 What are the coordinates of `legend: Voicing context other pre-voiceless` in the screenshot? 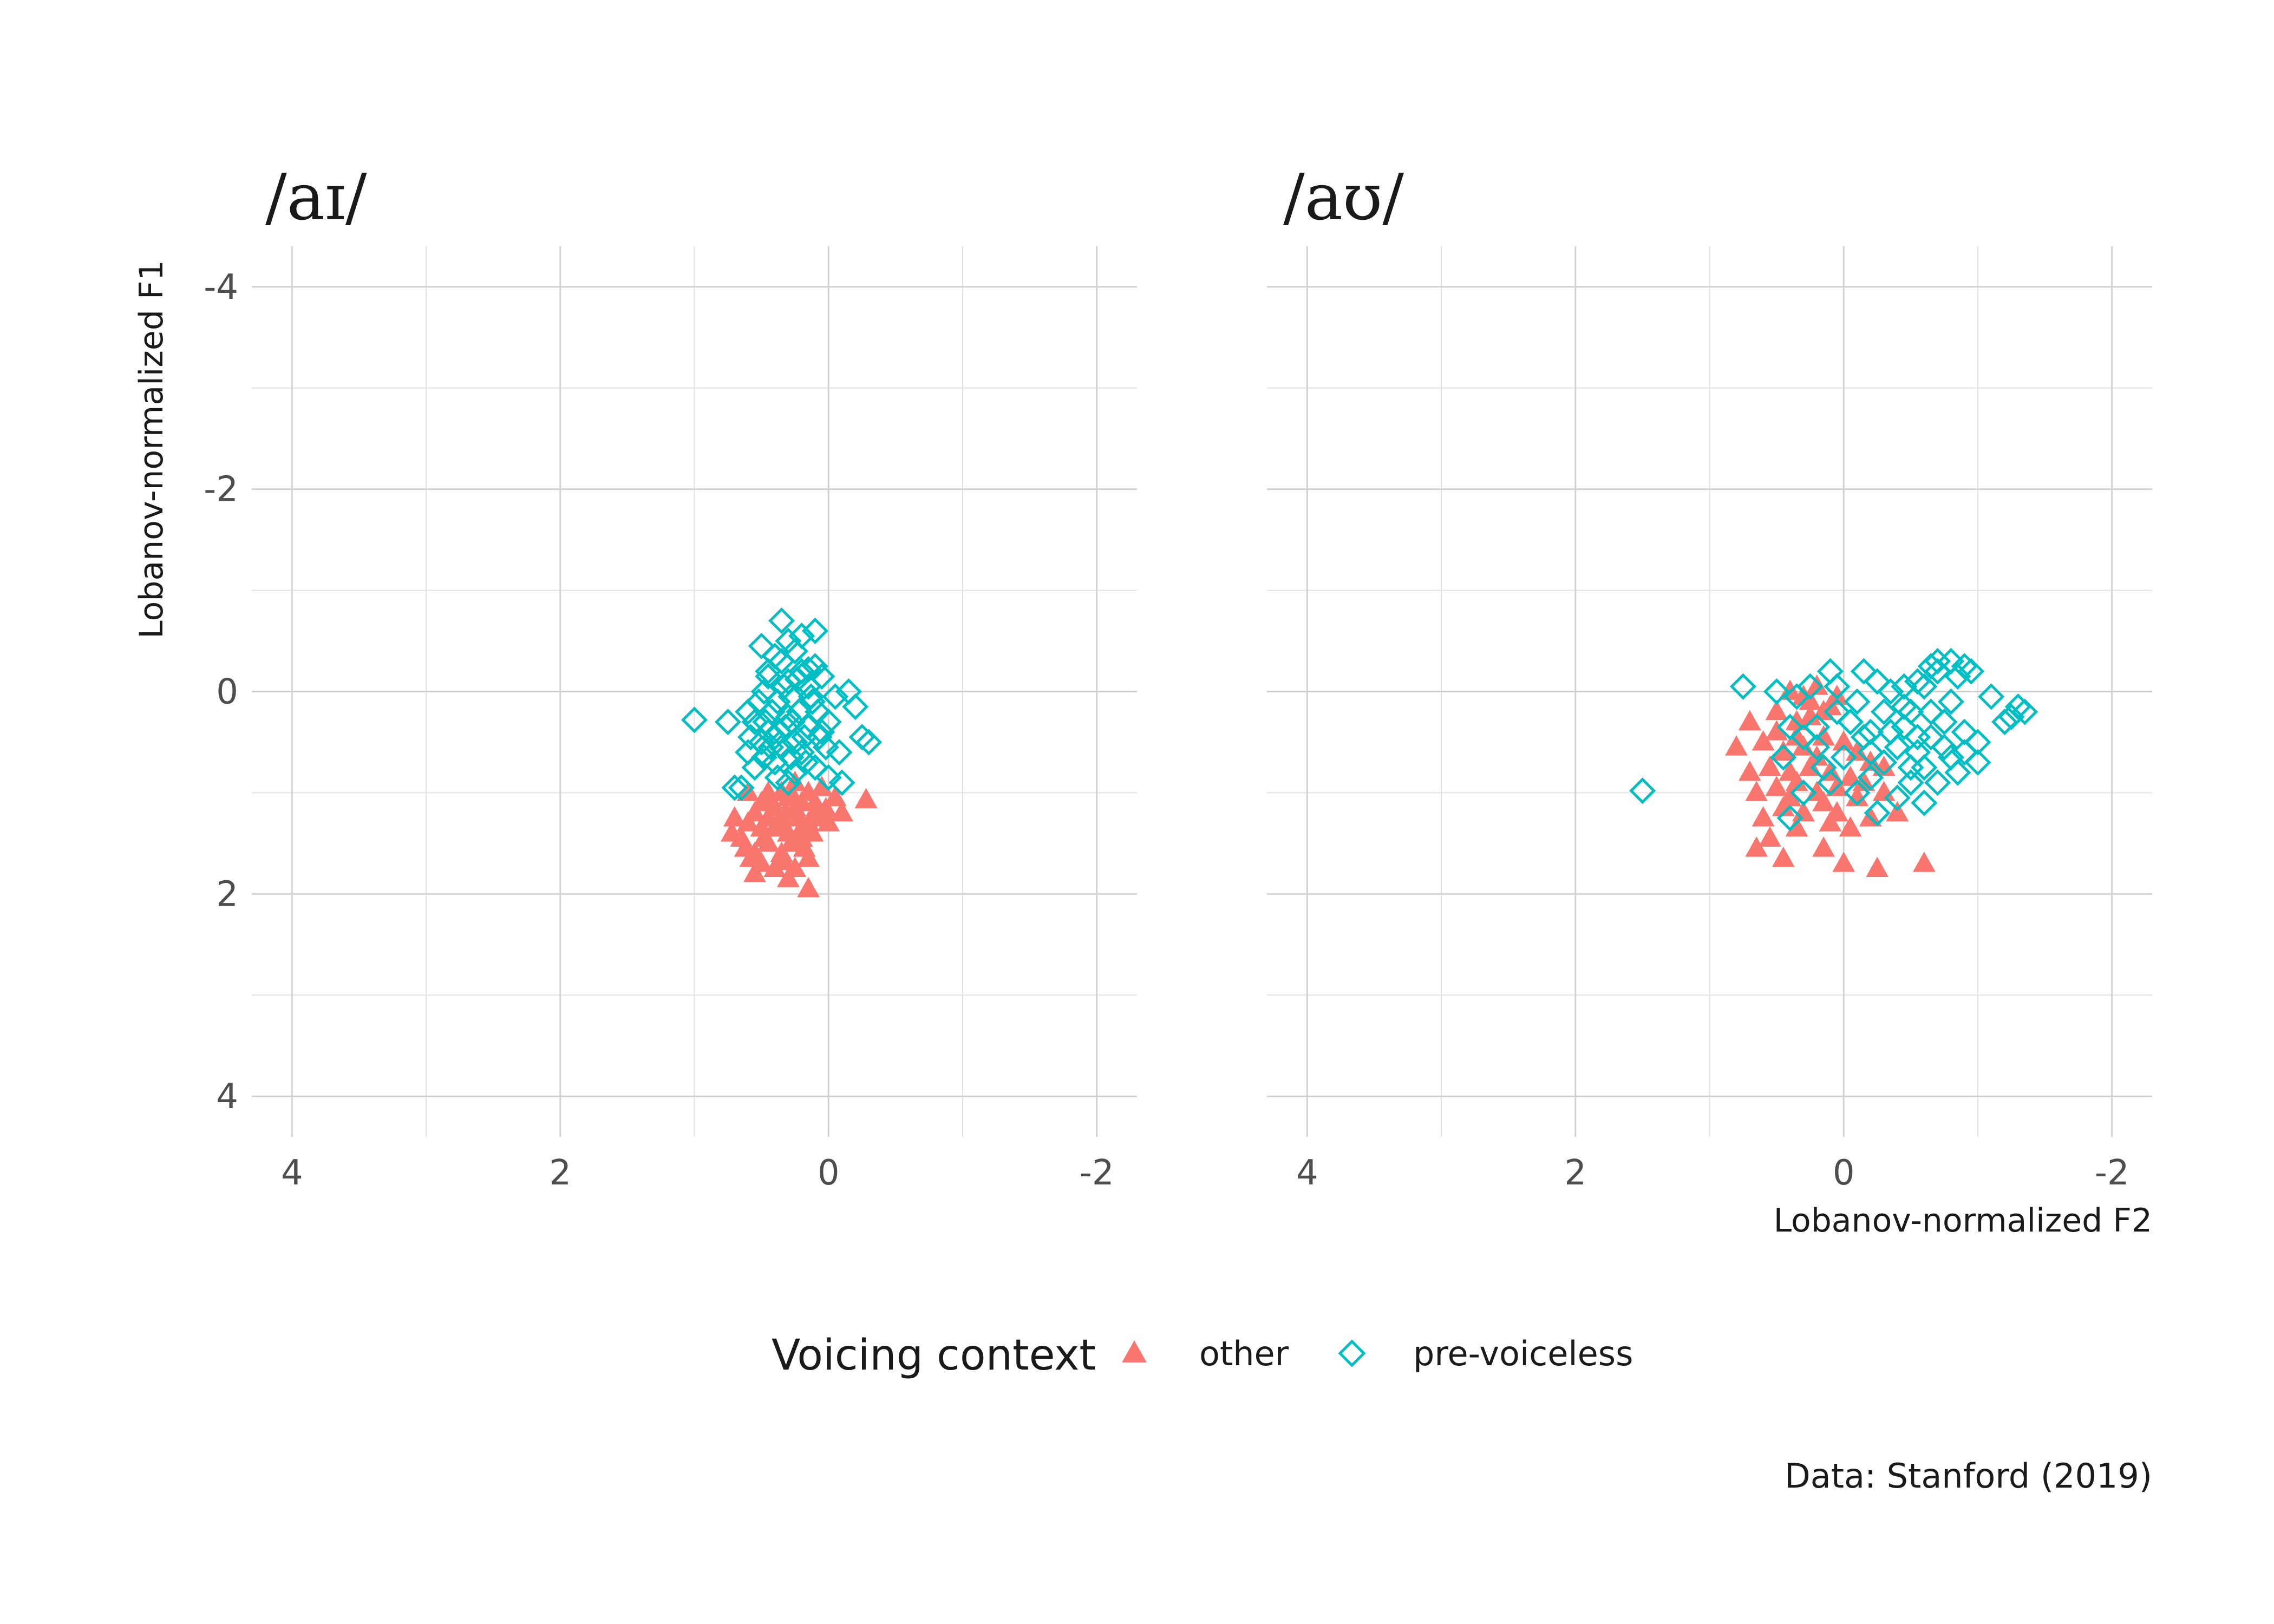 It's located at (1203, 1356).